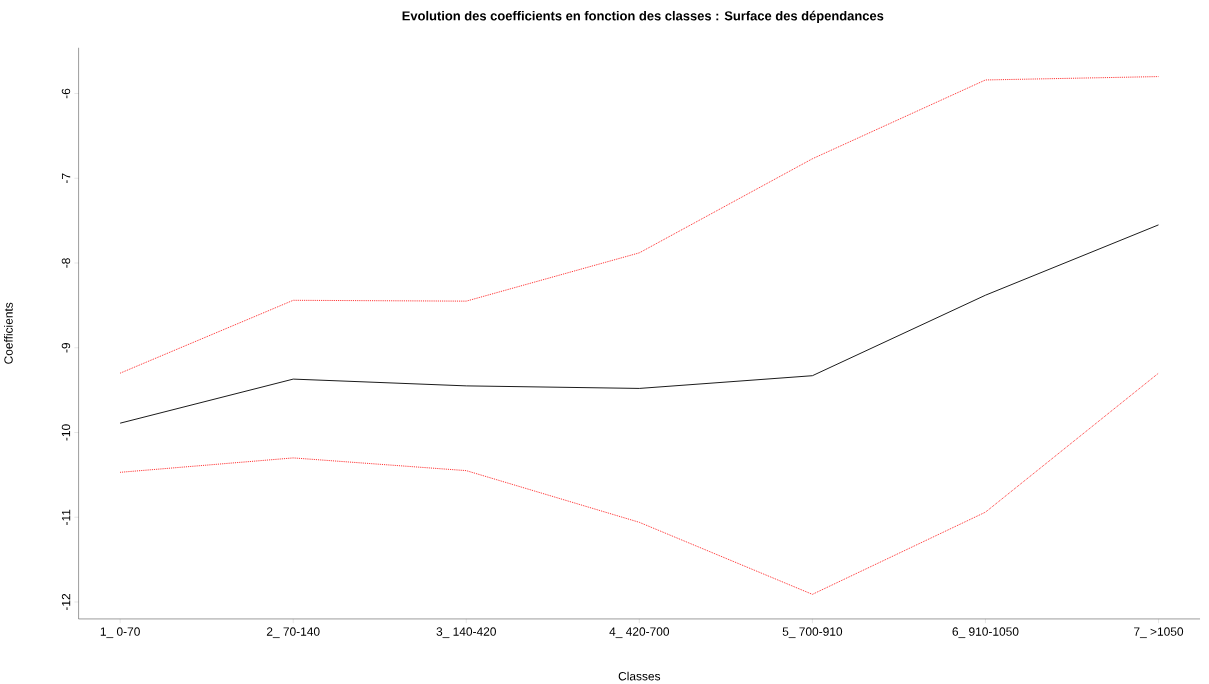  What do you see at coordinates (66, 347) in the screenshot?
I see `y-tick-label: -9` at bounding box center [66, 347].